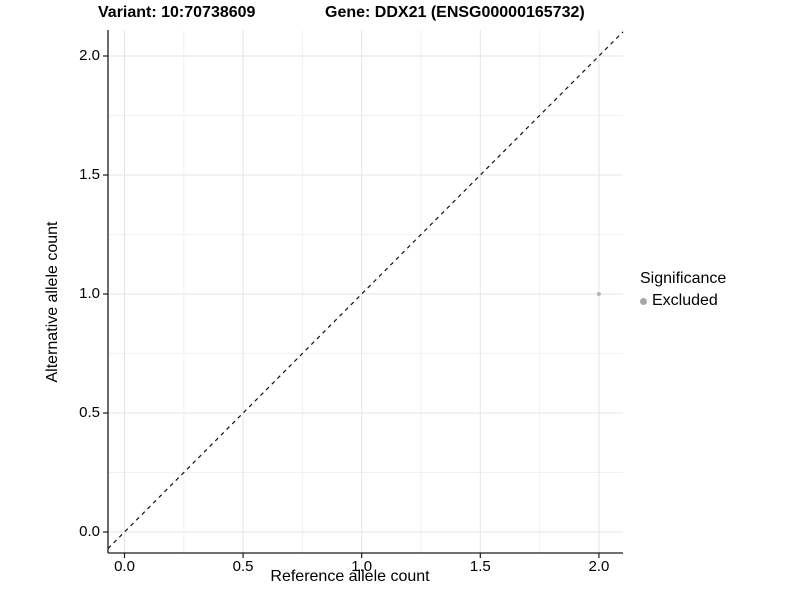 The image size is (800, 600). Describe the element at coordinates (89, 55) in the screenshot. I see `y-tick-label: 2.0` at that location.